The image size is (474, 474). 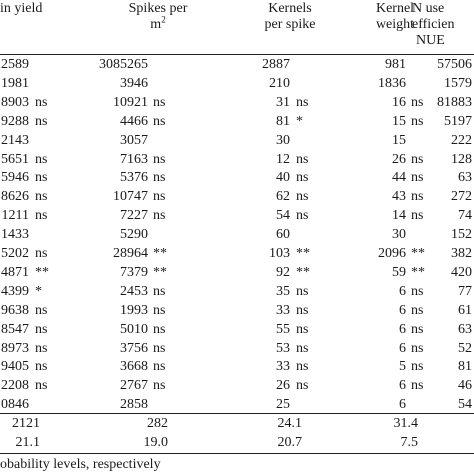 What do you see at coordinates (399, 177) in the screenshot?
I see `kernel-weight-value: 44` at bounding box center [399, 177].